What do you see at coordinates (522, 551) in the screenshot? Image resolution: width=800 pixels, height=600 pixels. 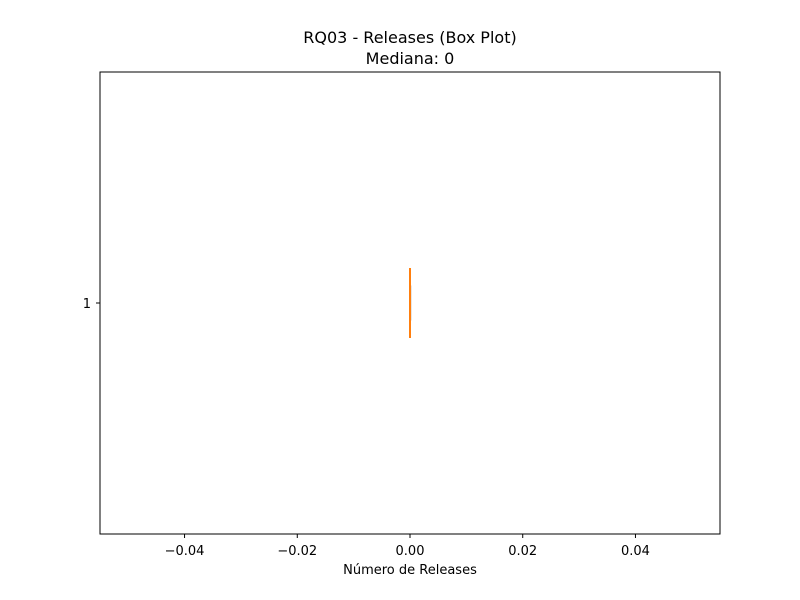 I see `x-tick-label: 0.02` at bounding box center [522, 551].